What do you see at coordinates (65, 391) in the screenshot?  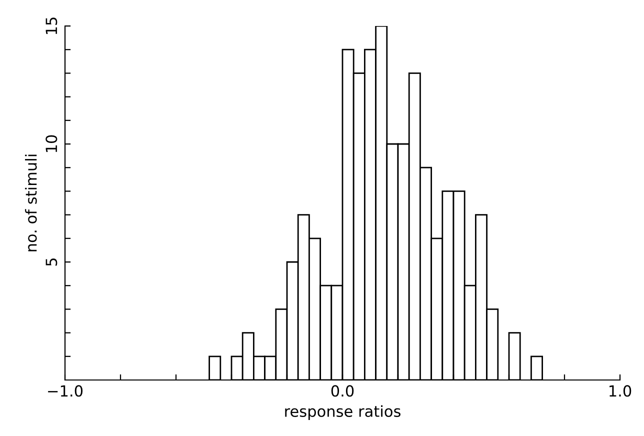 I see `x-tick-label: −1.0` at bounding box center [65, 391].